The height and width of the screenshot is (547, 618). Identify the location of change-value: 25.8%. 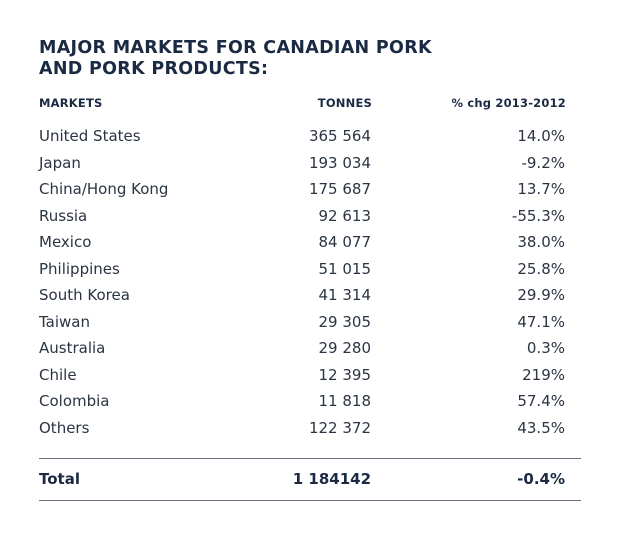
(541, 268).